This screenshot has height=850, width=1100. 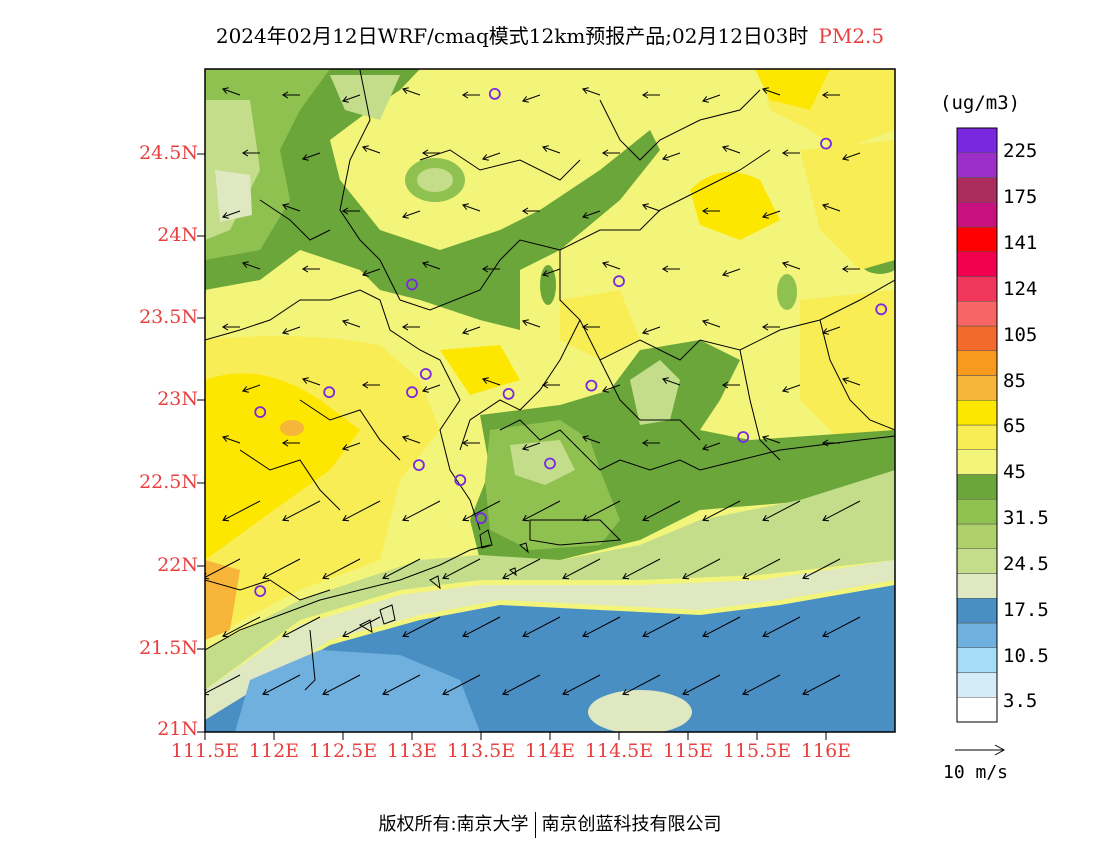 What do you see at coordinates (1026, 610) in the screenshot?
I see `colorbar-label: 17.5` at bounding box center [1026, 610].